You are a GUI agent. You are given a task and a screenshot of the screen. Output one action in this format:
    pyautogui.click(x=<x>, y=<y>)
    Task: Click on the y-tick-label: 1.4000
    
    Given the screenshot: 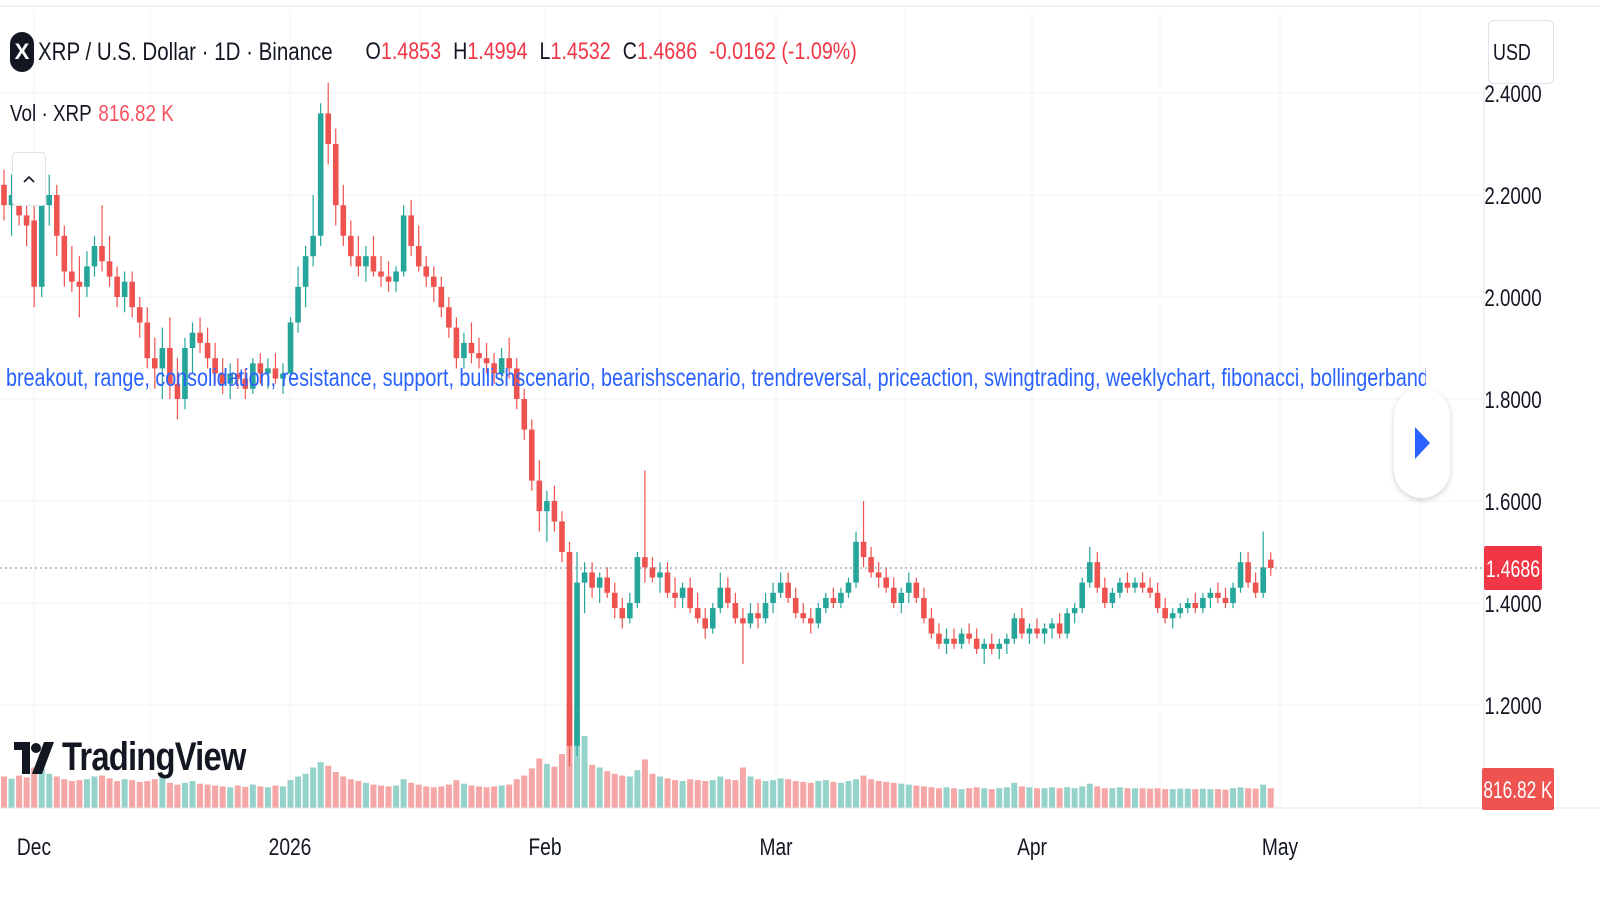 What is the action you would take?
    pyautogui.click(x=1512, y=604)
    